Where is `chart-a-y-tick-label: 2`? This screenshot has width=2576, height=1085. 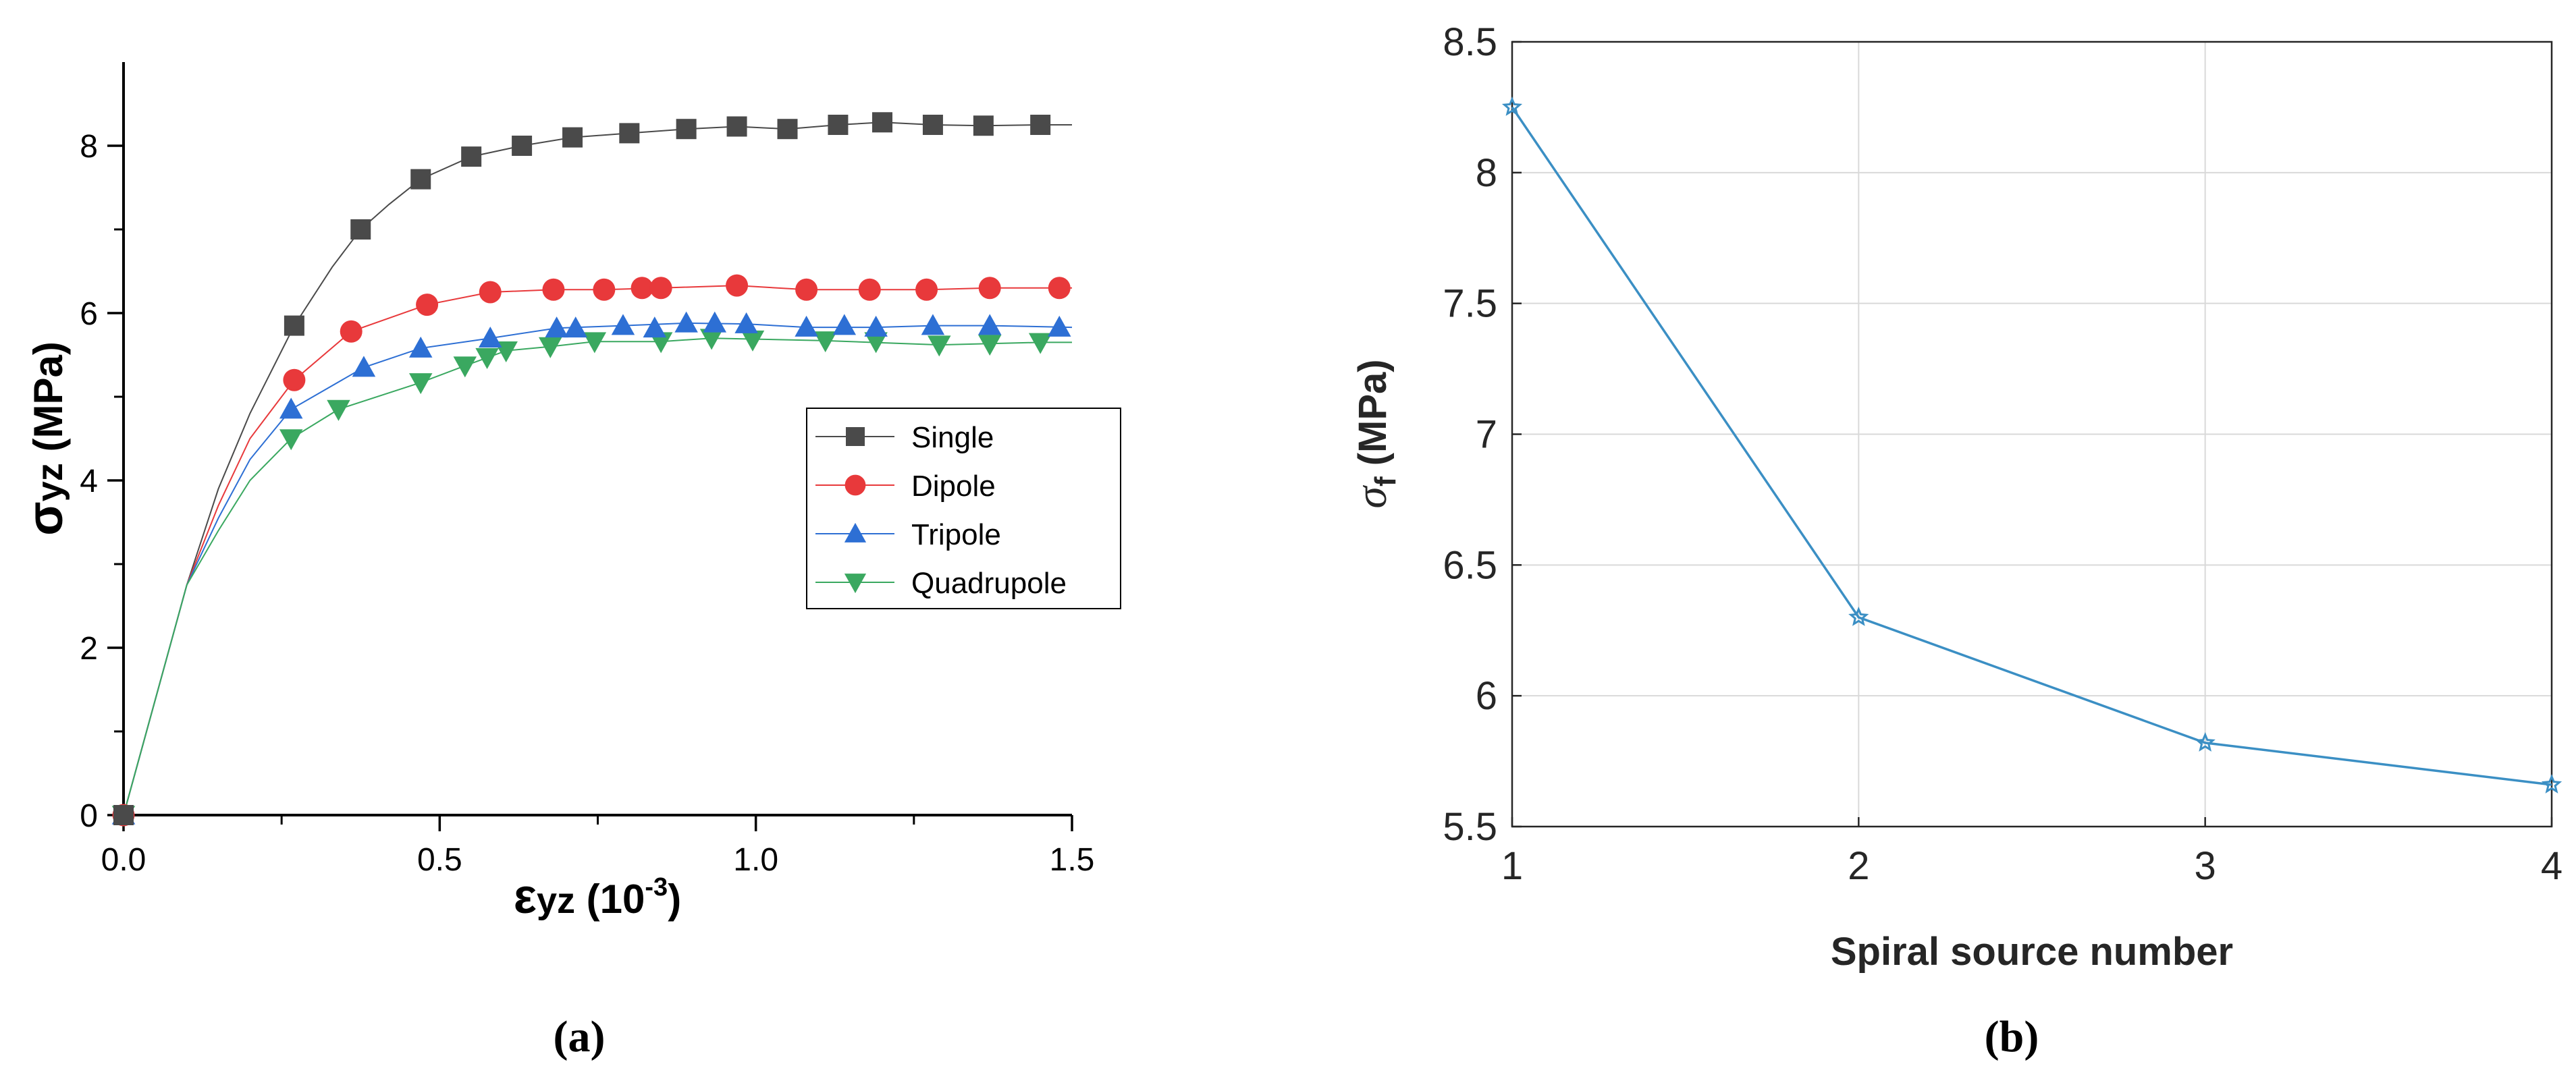 chart-a-y-tick-label: 2 is located at coordinates (89, 649).